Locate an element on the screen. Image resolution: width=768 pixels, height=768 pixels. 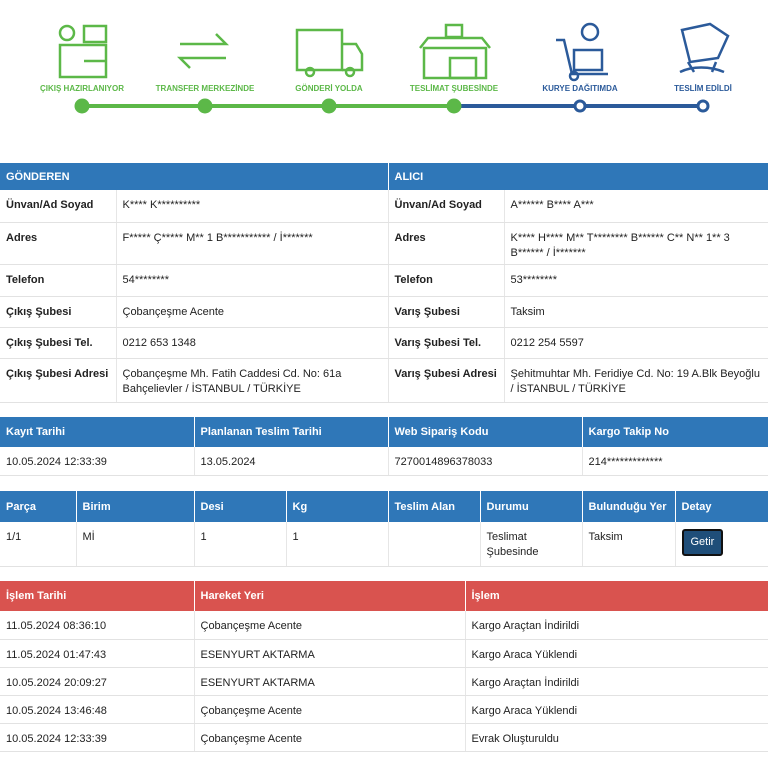
row: Telefon 54******** Telefon 53******** is located at coordinates (384, 280).